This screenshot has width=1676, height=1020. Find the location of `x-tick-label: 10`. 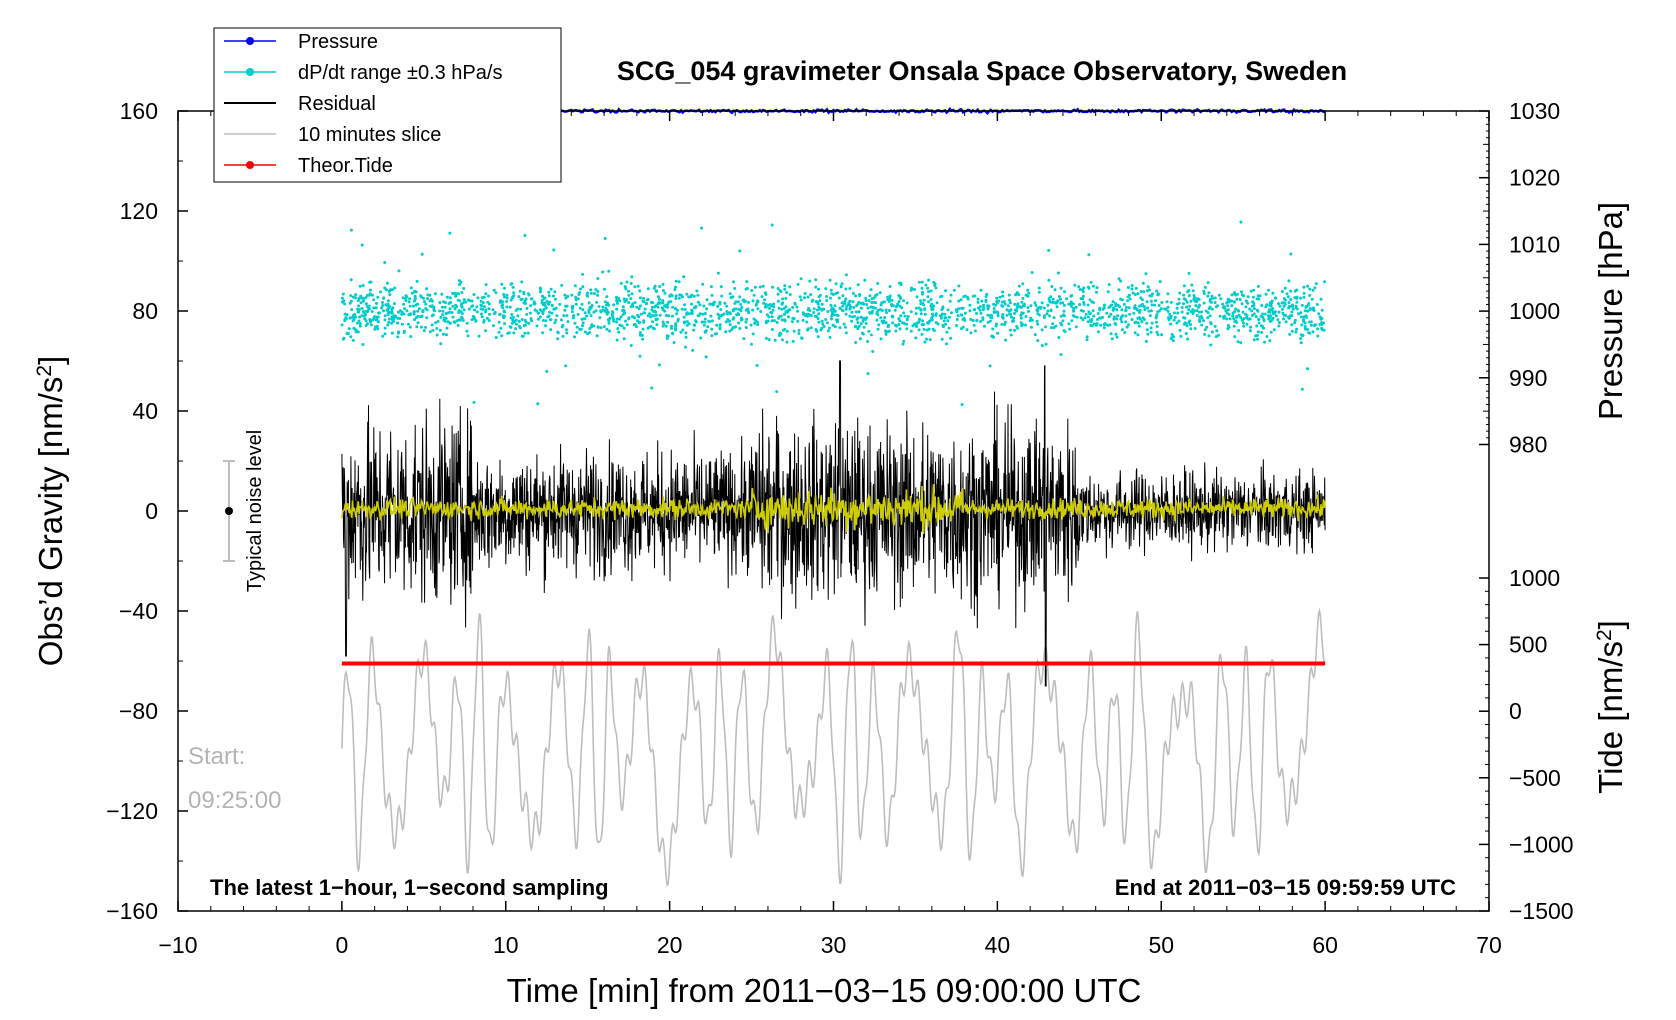

x-tick-label: 10 is located at coordinates (506, 945).